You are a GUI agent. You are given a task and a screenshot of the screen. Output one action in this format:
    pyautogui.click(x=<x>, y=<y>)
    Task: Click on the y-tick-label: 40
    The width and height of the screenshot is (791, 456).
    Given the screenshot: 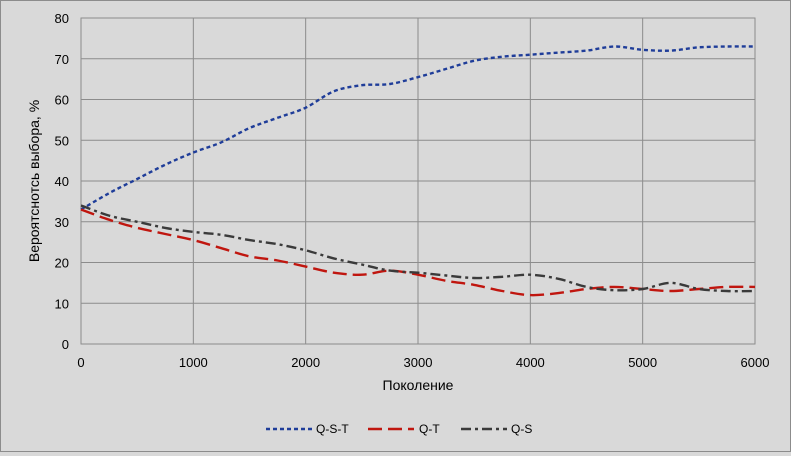 What is the action you would take?
    pyautogui.click(x=62, y=181)
    